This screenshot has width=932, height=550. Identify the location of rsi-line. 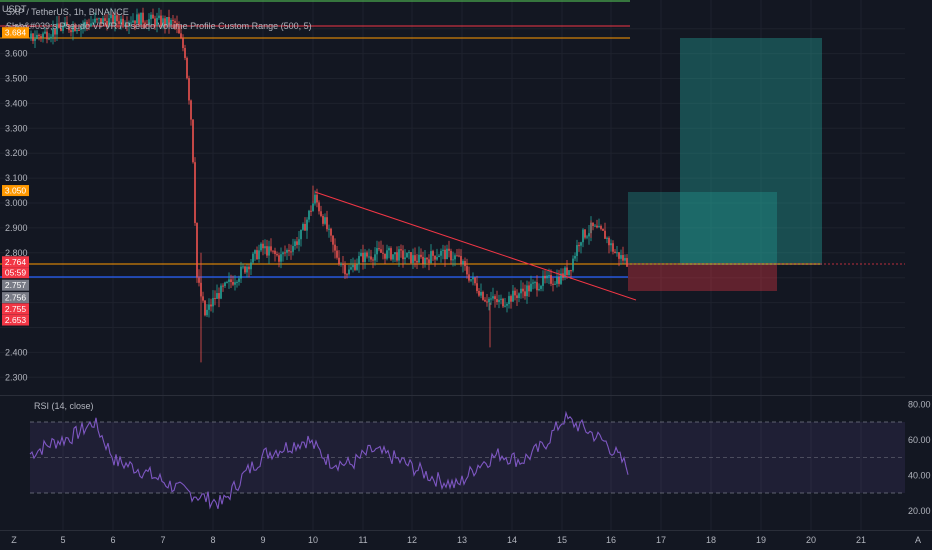
(329, 460).